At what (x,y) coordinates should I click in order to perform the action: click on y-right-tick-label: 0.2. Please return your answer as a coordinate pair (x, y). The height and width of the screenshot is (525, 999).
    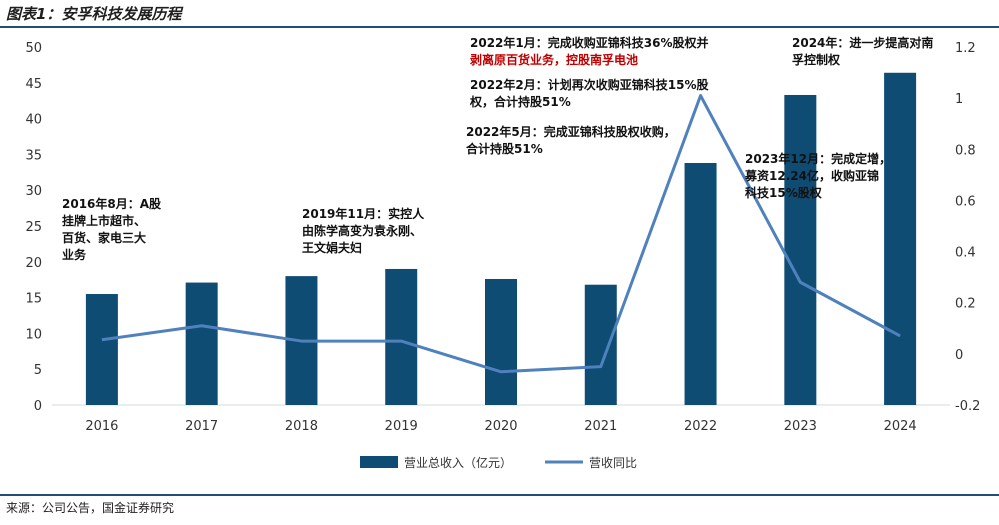
    Looking at the image, I should click on (965, 304).